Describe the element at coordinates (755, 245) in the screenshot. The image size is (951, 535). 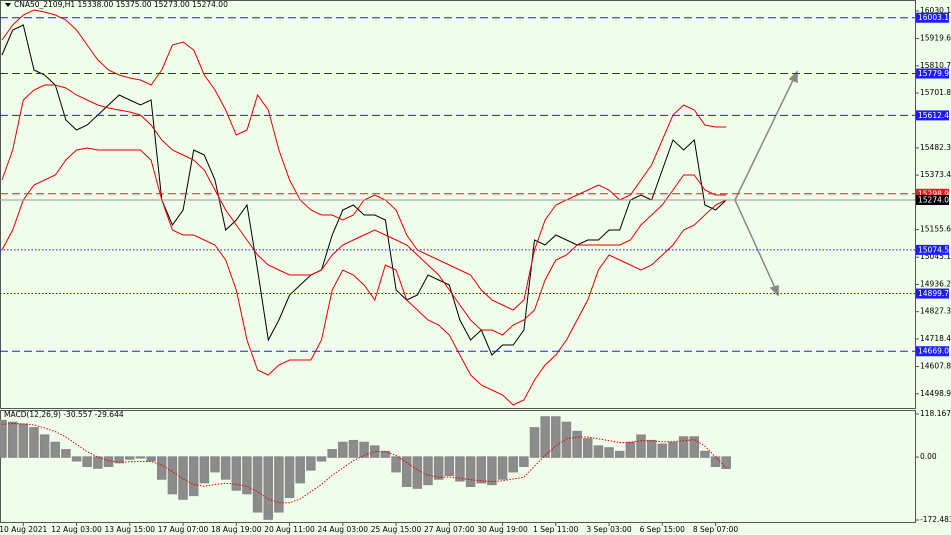
I see `arrow-down` at that location.